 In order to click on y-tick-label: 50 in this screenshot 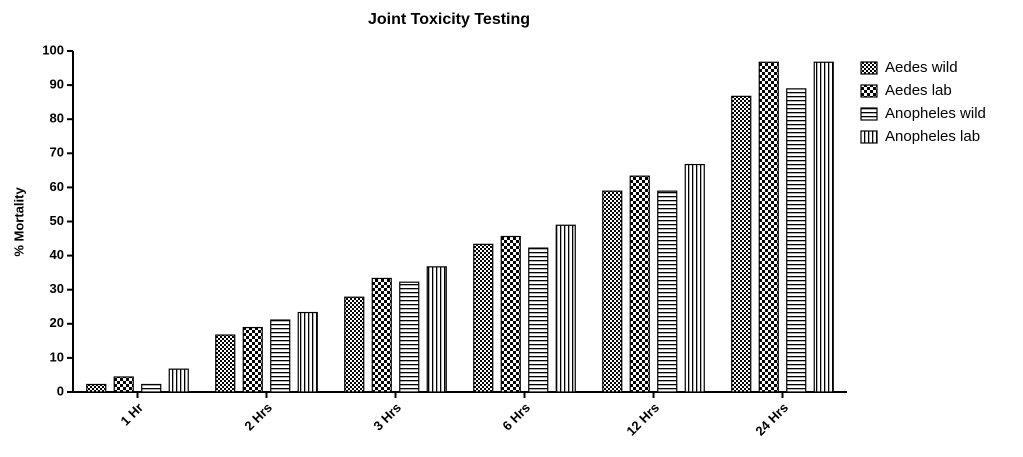, I will do `click(57, 220)`.